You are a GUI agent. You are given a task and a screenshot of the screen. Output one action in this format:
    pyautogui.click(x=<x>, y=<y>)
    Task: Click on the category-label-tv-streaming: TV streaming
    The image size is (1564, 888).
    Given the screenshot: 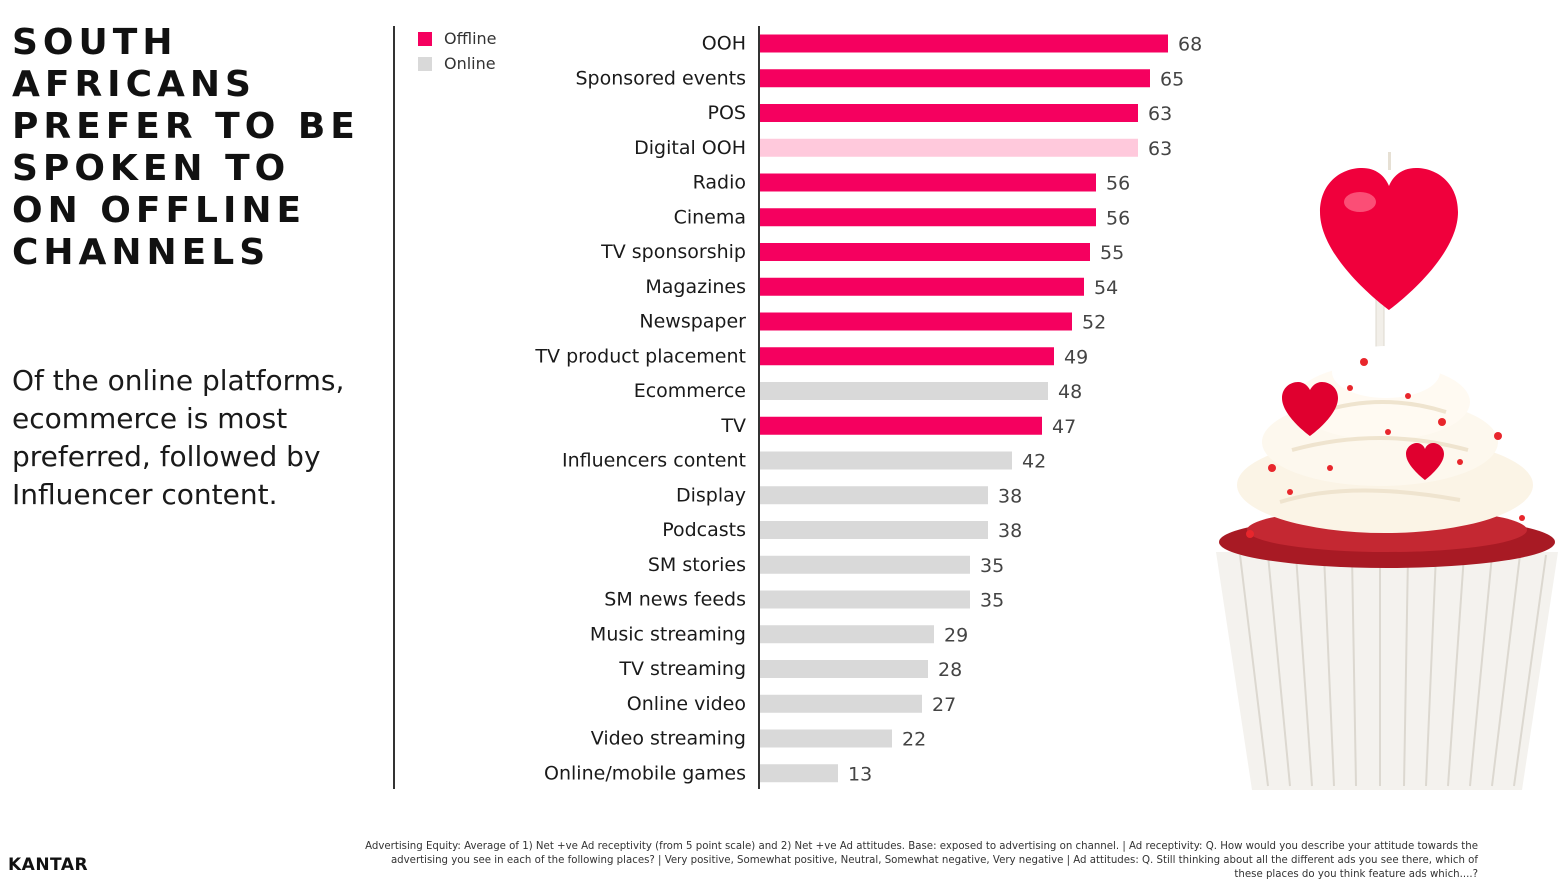 What is the action you would take?
    pyautogui.click(x=682, y=669)
    